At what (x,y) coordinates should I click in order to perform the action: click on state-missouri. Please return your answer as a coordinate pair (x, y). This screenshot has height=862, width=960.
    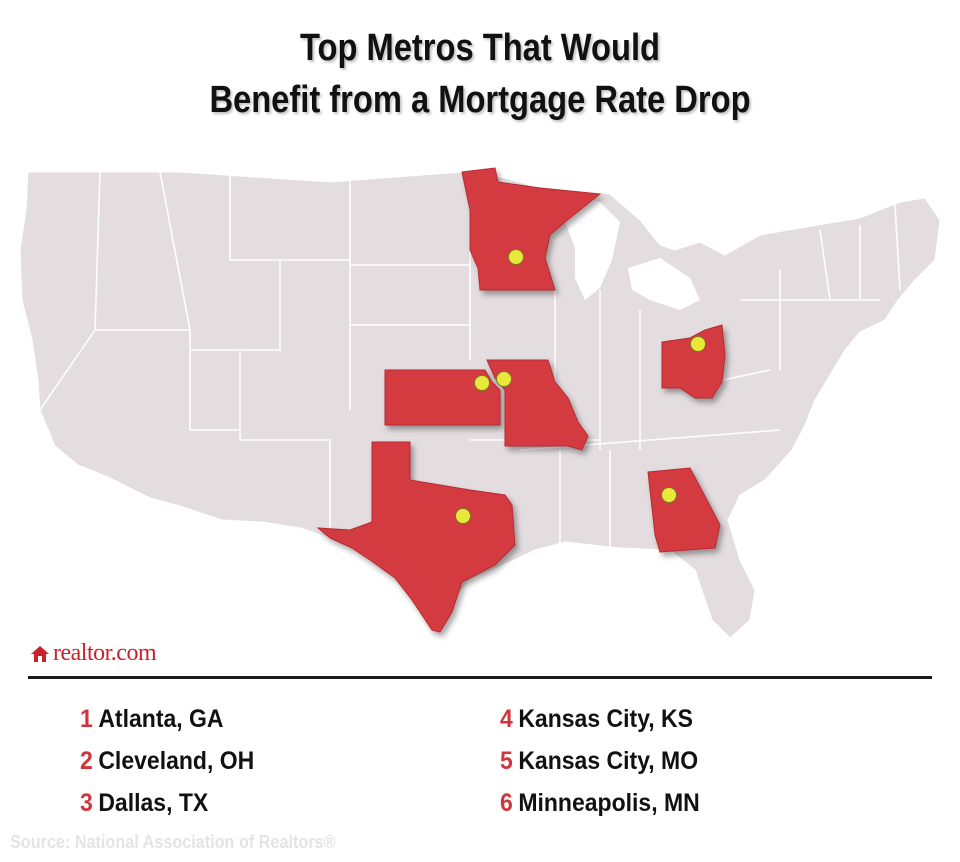
    Looking at the image, I should click on (537, 405).